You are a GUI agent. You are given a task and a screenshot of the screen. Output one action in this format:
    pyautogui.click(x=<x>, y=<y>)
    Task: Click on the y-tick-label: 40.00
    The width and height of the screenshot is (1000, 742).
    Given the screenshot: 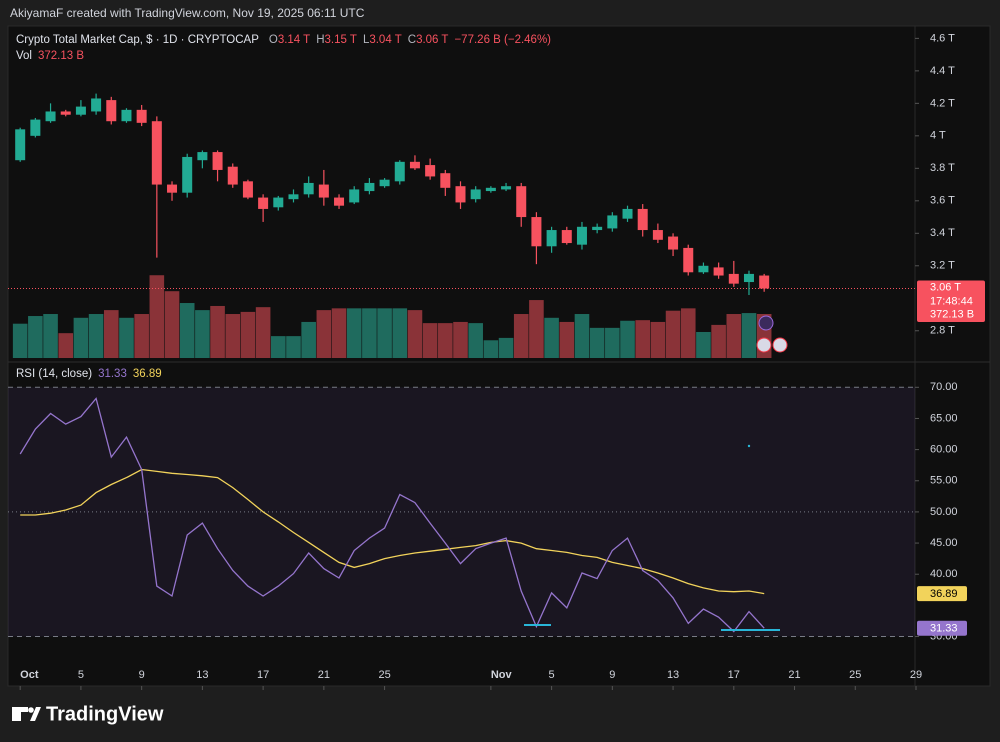 What is the action you would take?
    pyautogui.click(x=944, y=574)
    